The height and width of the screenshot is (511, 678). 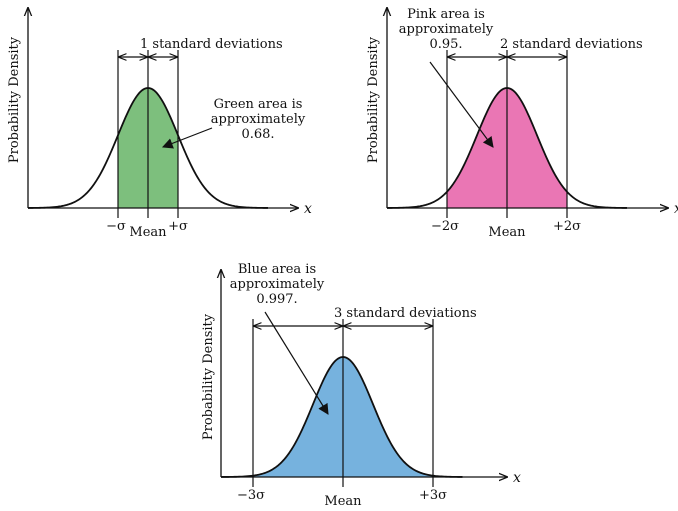 What do you see at coordinates (116, 226) in the screenshot?
I see `tick-label-minus: −σ` at bounding box center [116, 226].